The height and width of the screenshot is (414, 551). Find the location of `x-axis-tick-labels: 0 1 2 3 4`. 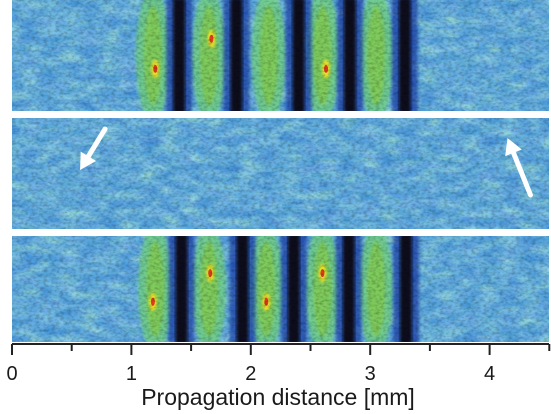

x-axis-tick-labels: 0 1 2 3 4 is located at coordinates (250, 374).